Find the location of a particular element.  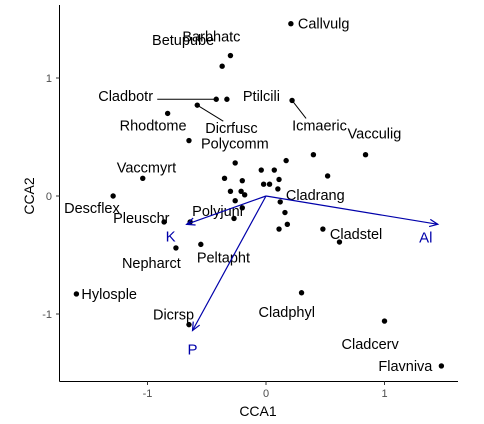

y-tick-label: 0 is located at coordinates (49, 197).